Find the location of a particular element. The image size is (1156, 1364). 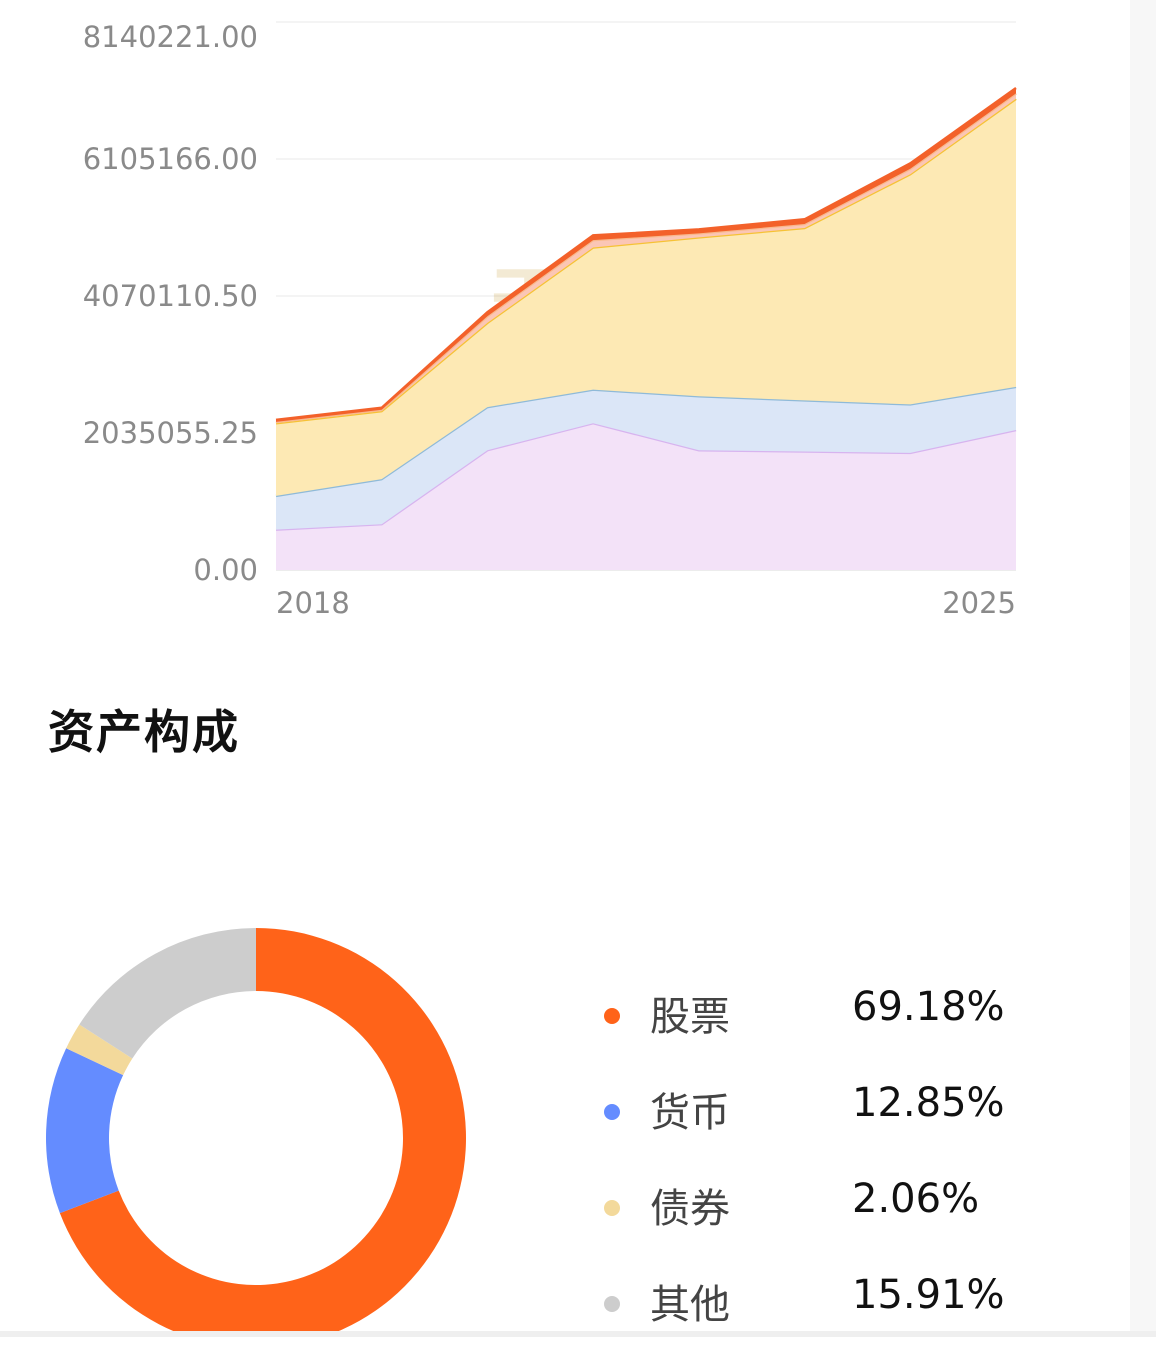

y-tick-label: 8140221.00 is located at coordinates (170, 37).